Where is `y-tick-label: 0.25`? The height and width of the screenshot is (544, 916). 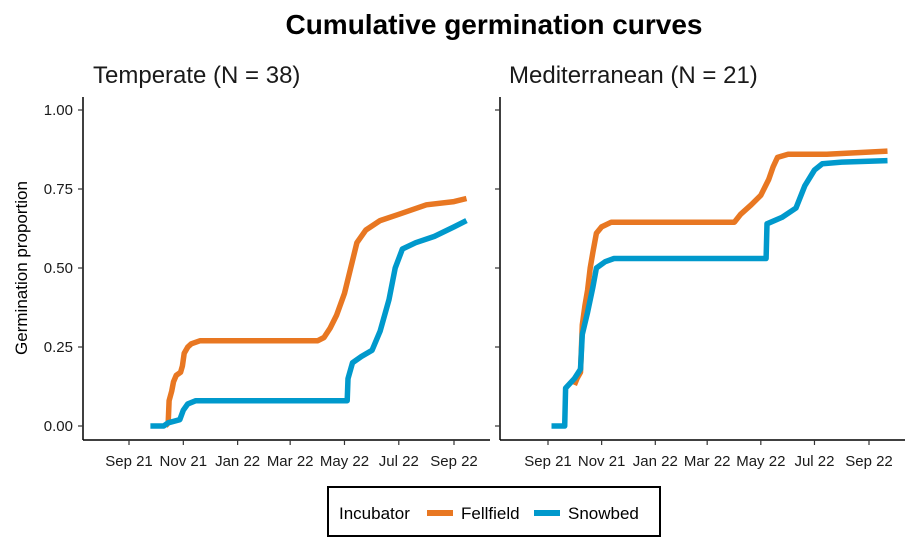
y-tick-label: 0.25 is located at coordinates (58, 347).